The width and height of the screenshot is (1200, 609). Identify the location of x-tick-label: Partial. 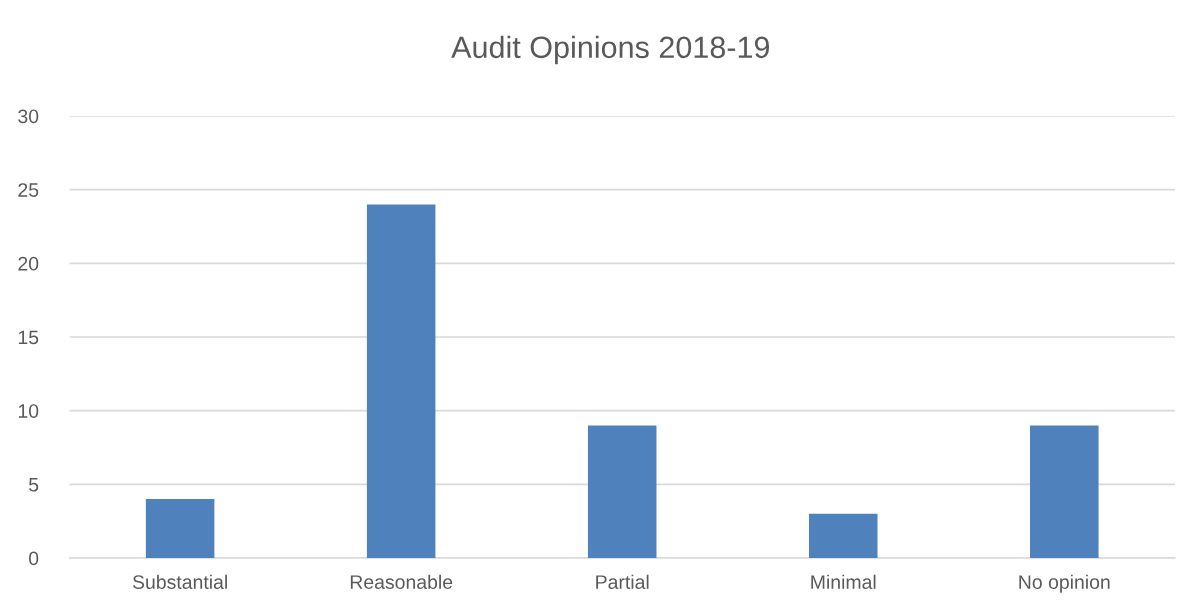
(622, 581).